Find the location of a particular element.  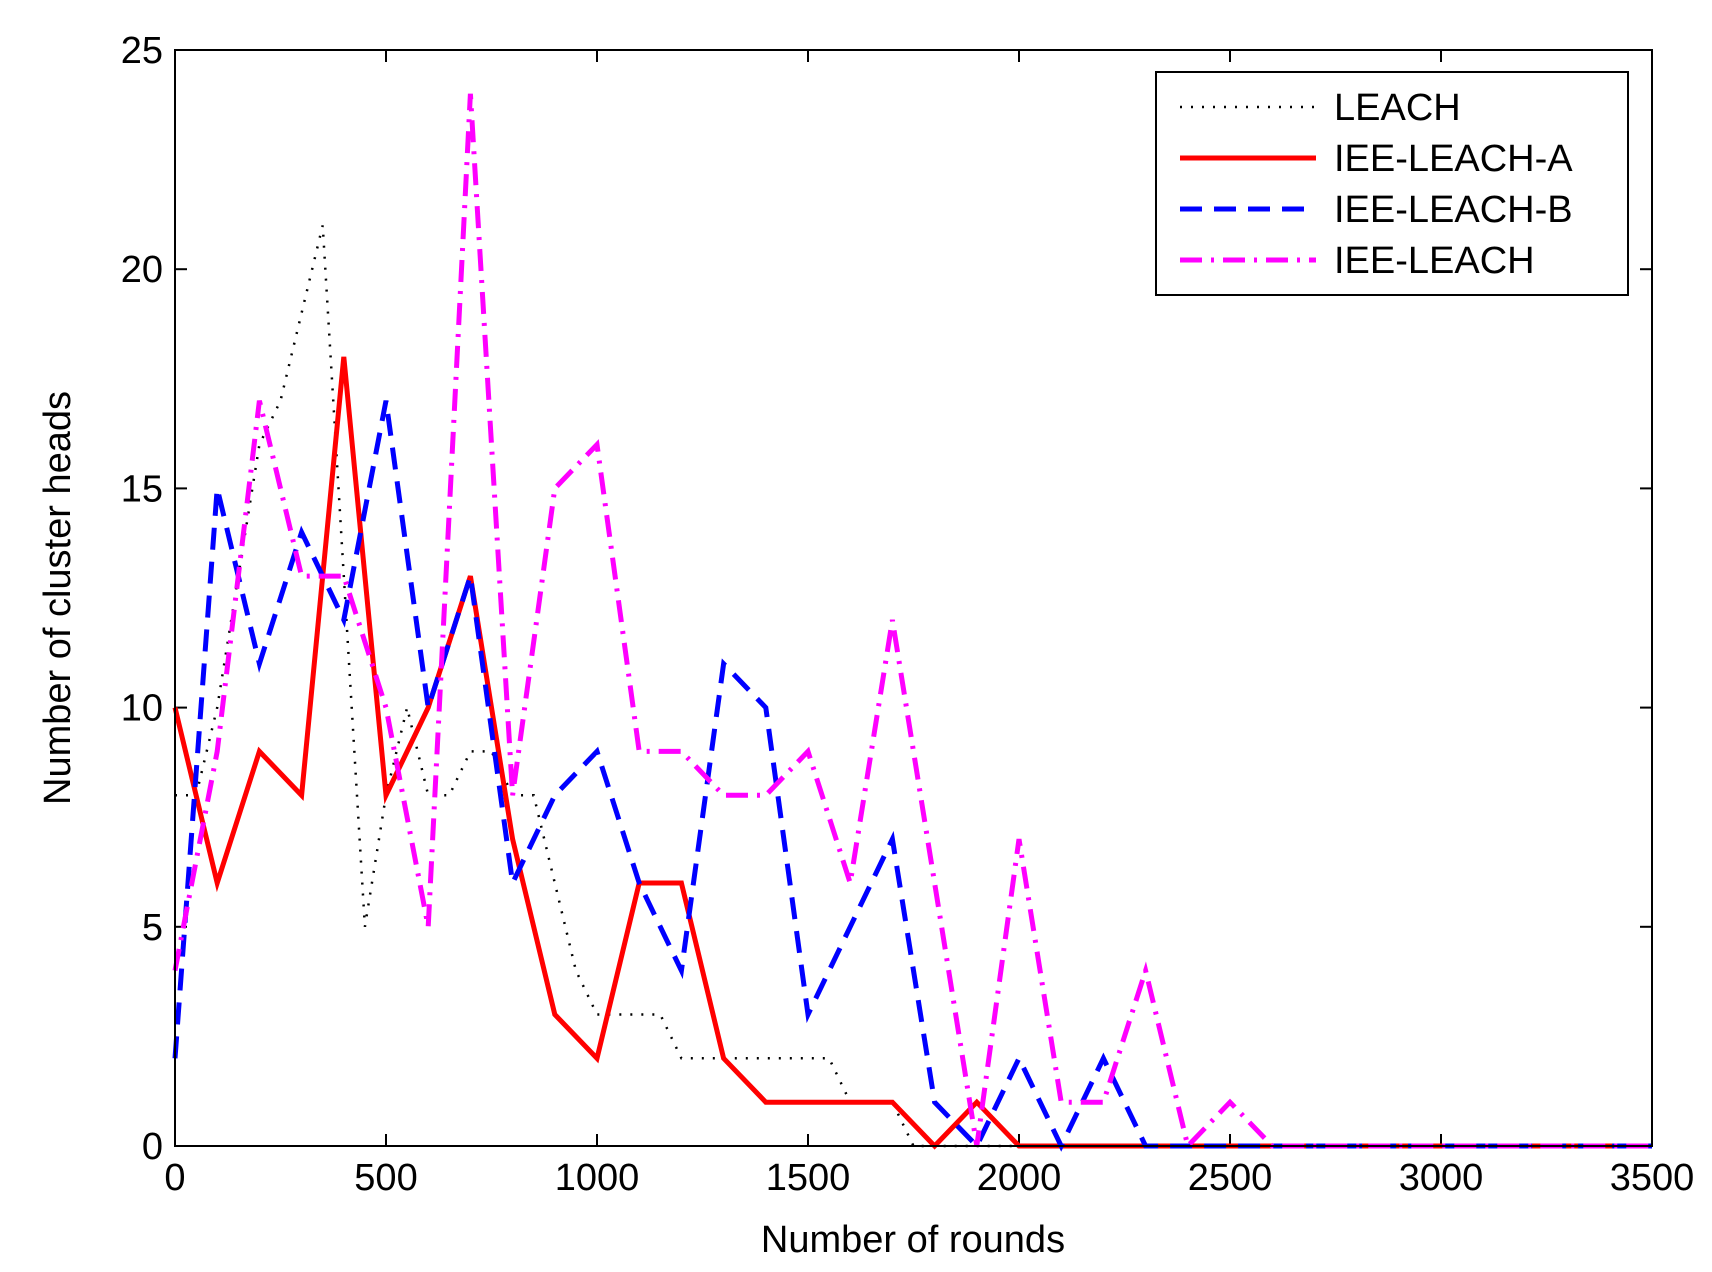

y-tick-label: 10 is located at coordinates (142, 709).